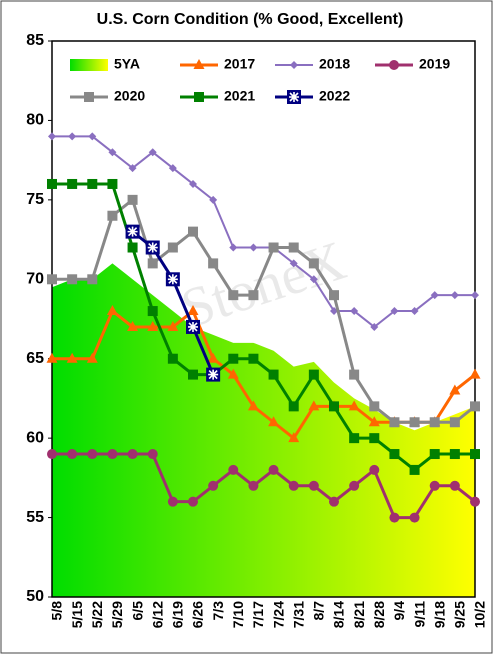  I want to click on x-tick-label: 10/2, so click(480, 614).